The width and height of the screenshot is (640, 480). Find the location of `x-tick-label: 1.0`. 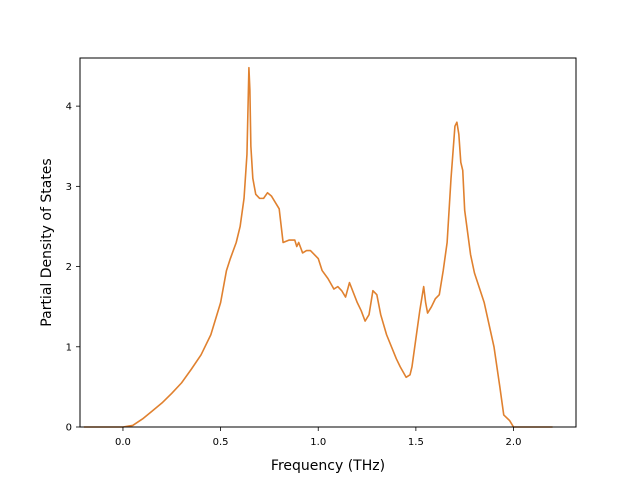

x-tick-label: 1.0 is located at coordinates (318, 442).